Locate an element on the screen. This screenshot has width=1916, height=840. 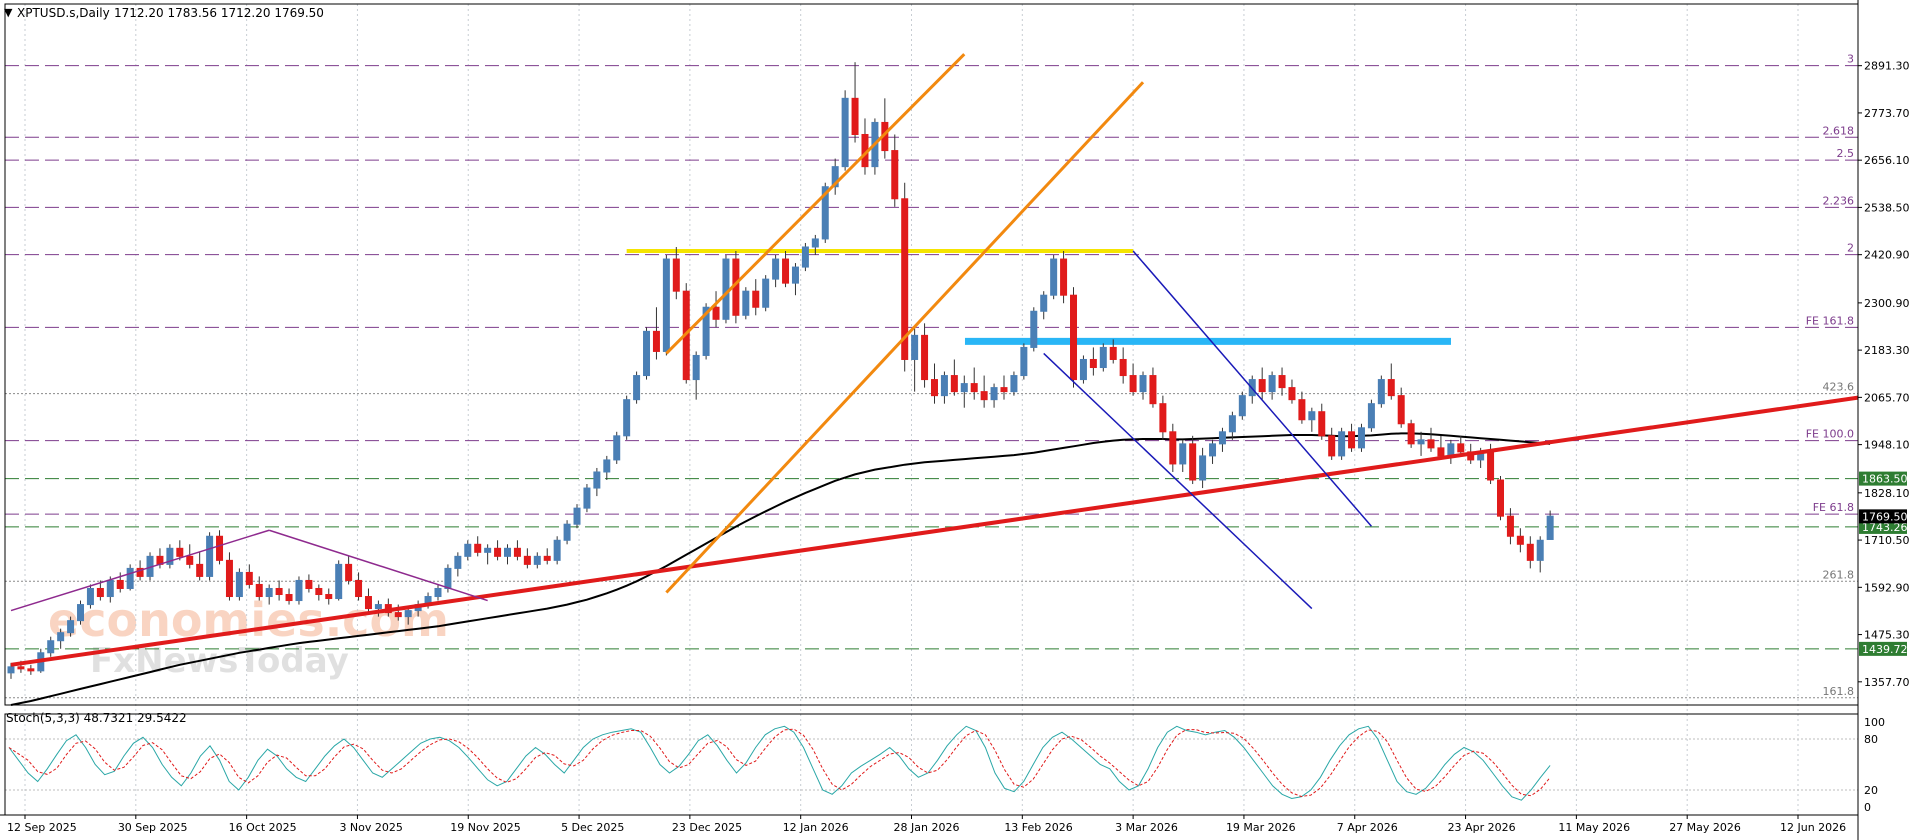
triangle-right-line is located at coordinates (378, 565).